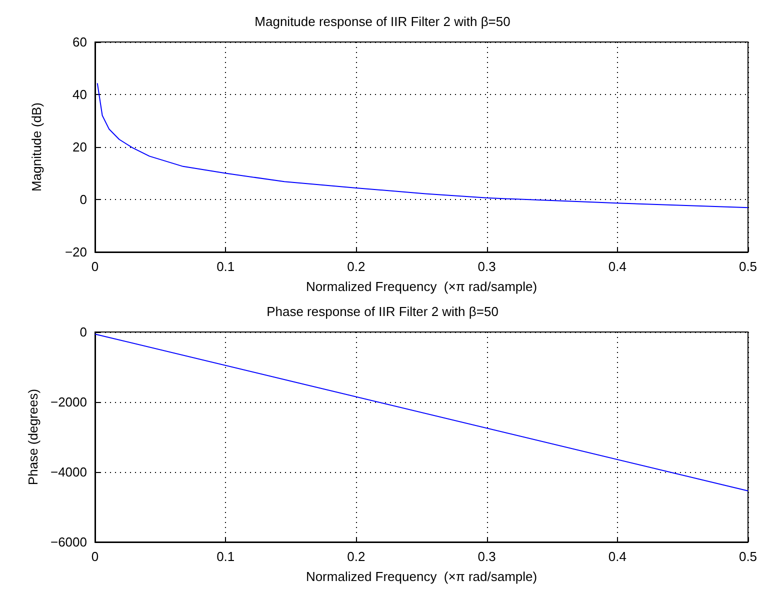  What do you see at coordinates (79, 147) in the screenshot?
I see `y-tick-label: 20` at bounding box center [79, 147].